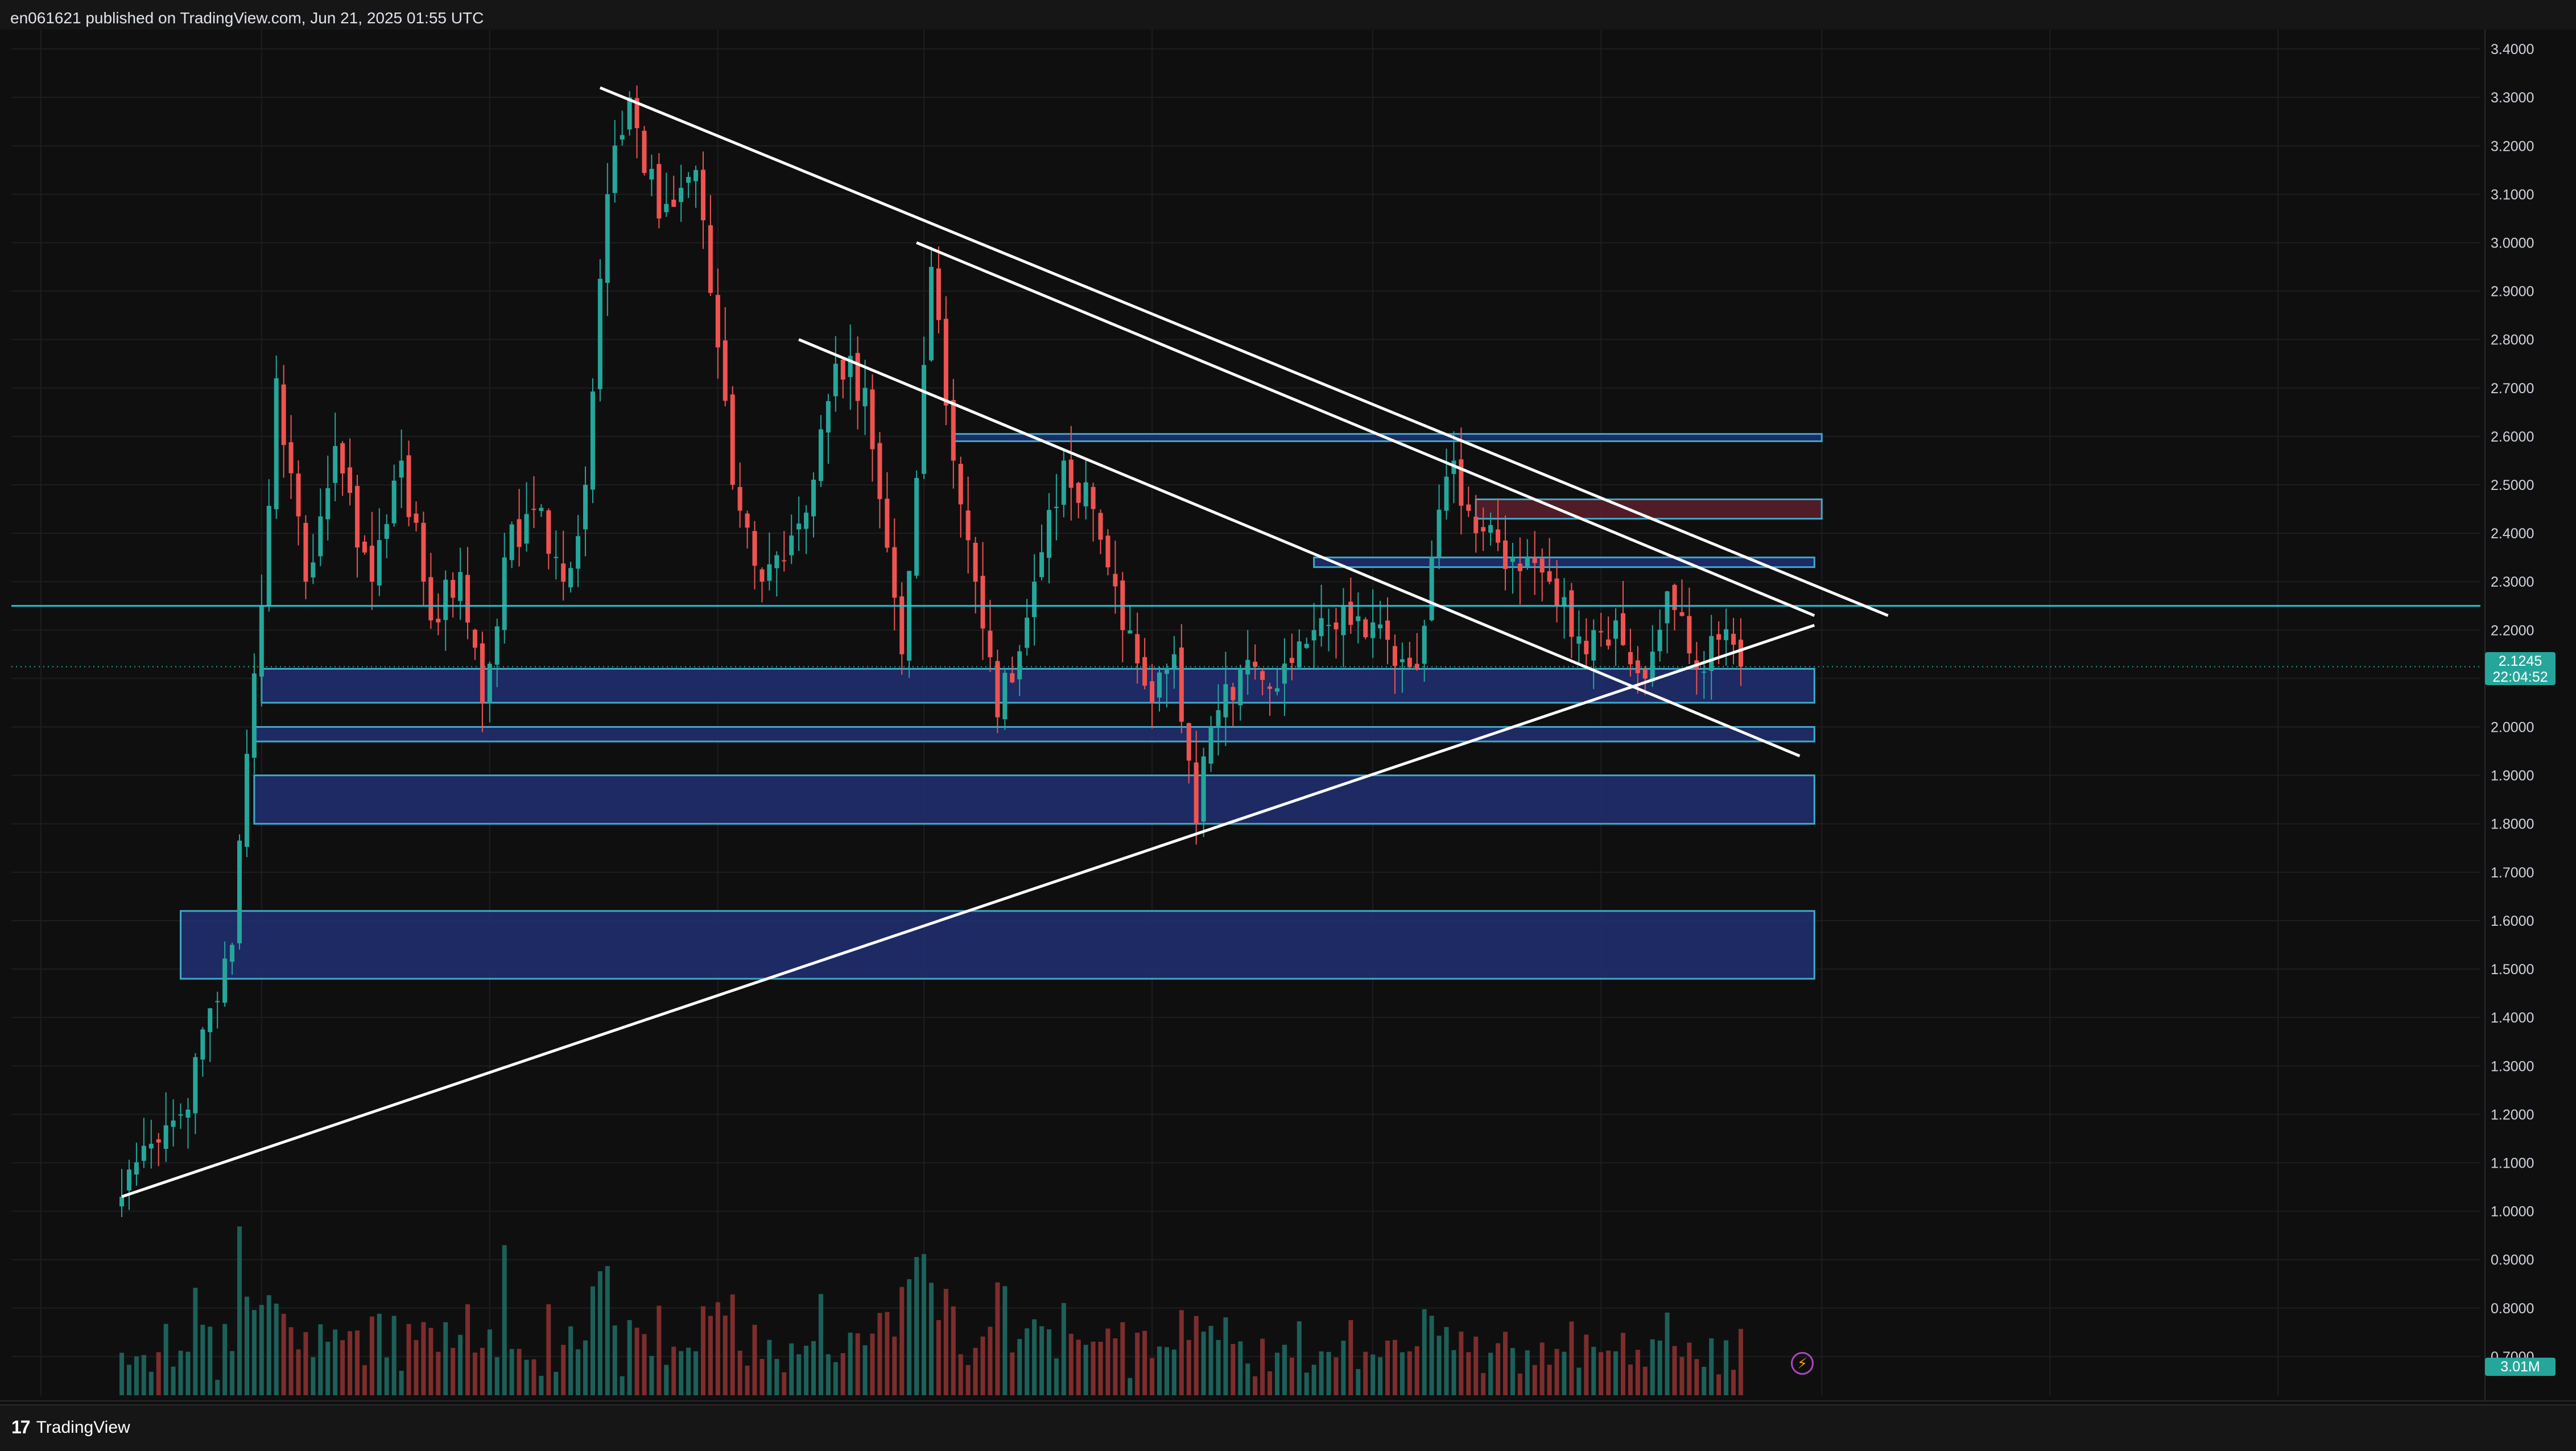  What do you see at coordinates (1803, 1363) in the screenshot?
I see `lightning-icon: ⚡` at bounding box center [1803, 1363].